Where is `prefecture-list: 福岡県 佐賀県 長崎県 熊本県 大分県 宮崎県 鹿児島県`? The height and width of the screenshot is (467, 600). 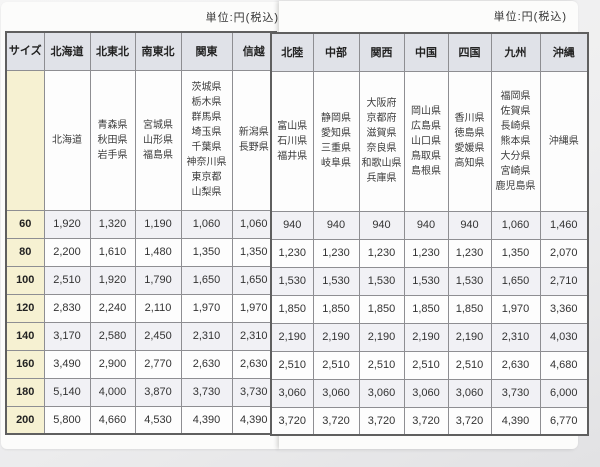
prefecture-list: 福岡県 佐賀県 長崎県 熊本県 大分県 宮崎県 鹿児島県 is located at coordinates (515, 141).